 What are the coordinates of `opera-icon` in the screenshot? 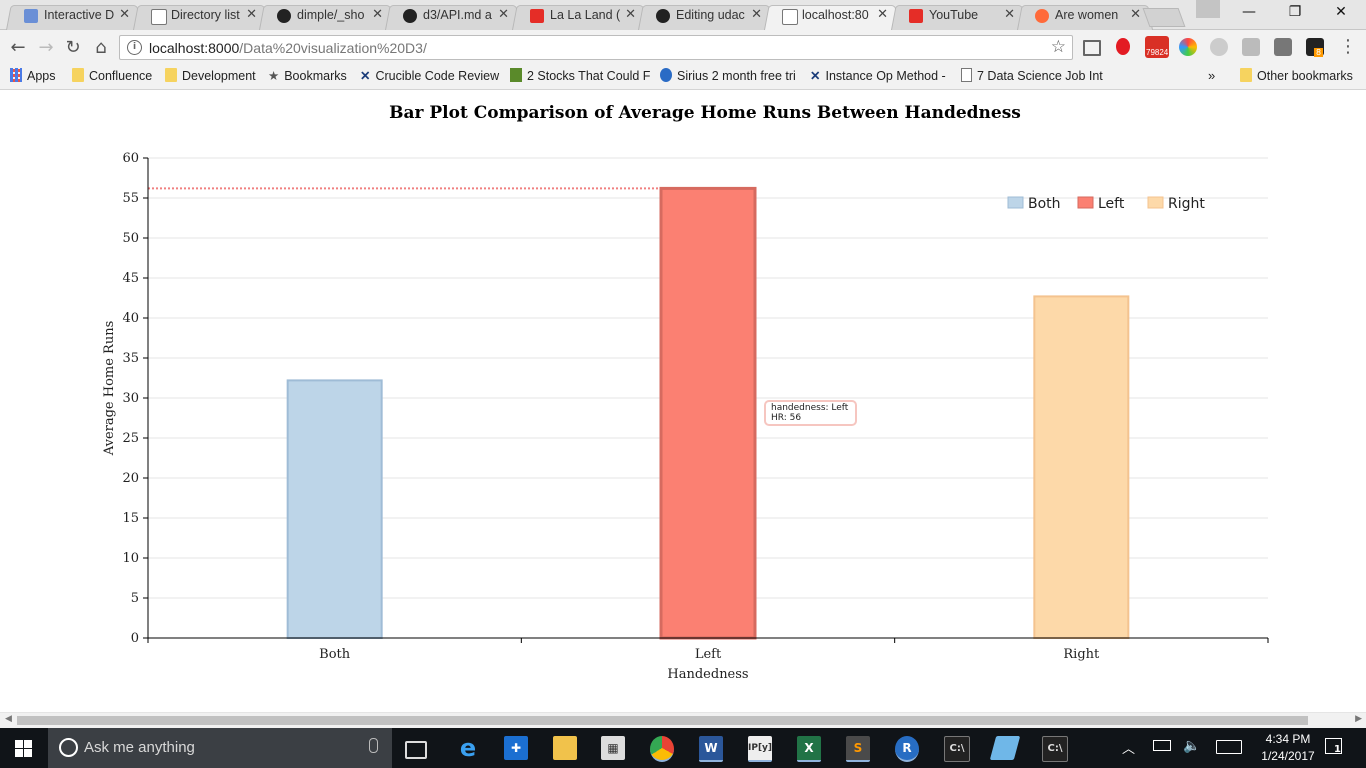 It's located at (1123, 46).